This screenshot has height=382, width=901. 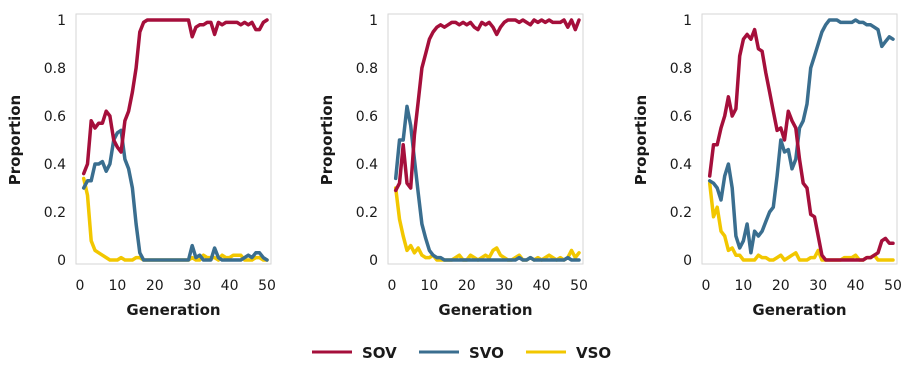 I want to click on legend-item-vso: VSO, so click(x=568, y=353).